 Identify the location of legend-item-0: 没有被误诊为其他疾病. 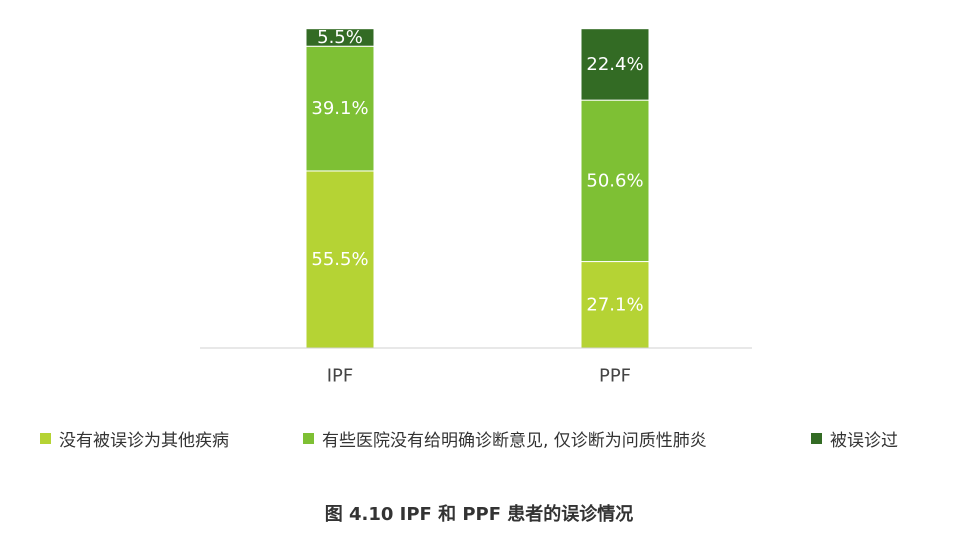
(134, 438).